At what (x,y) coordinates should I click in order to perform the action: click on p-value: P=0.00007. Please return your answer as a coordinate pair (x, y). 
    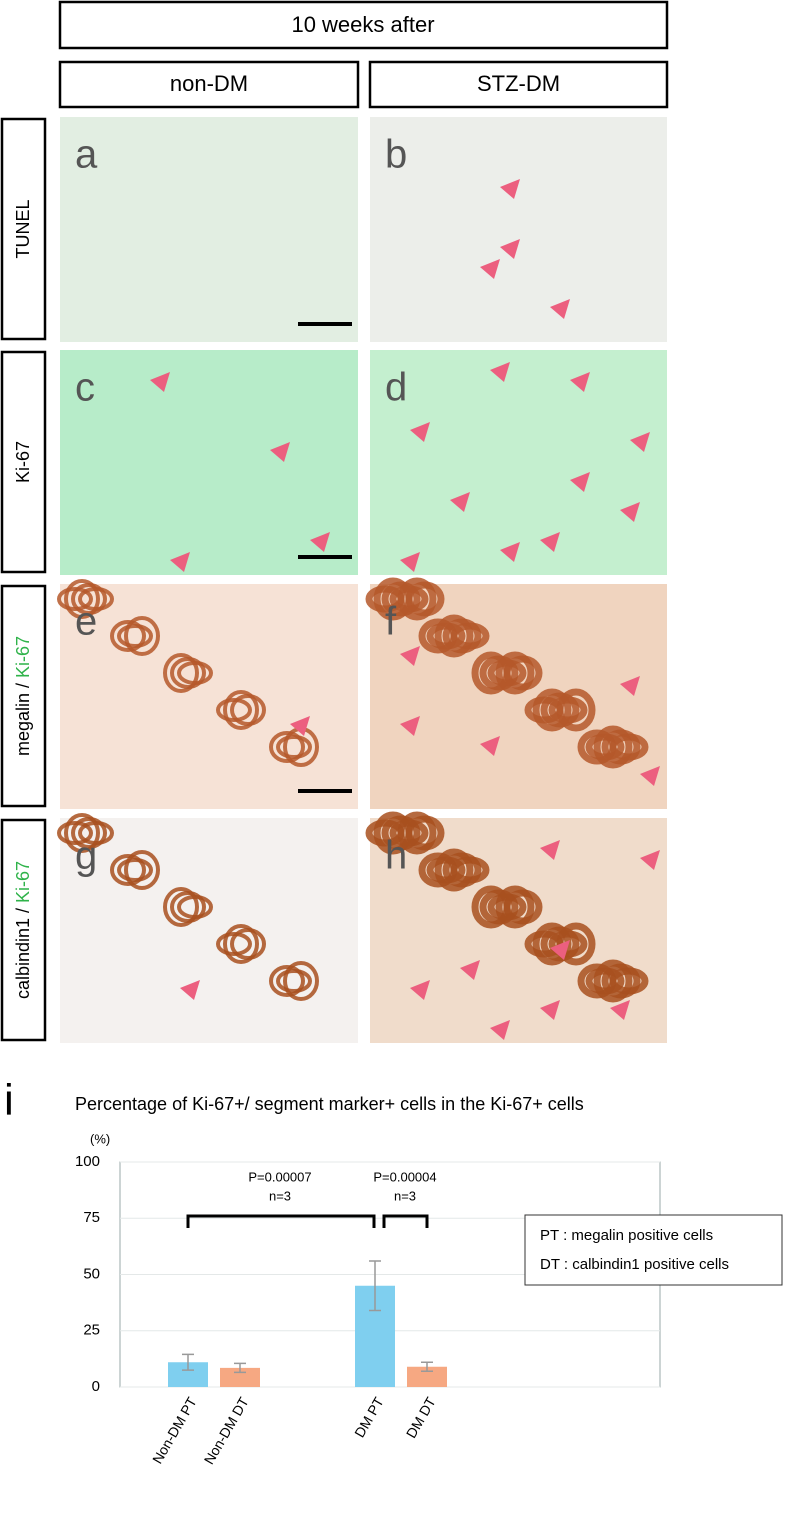
    Looking at the image, I should click on (279, 1176).